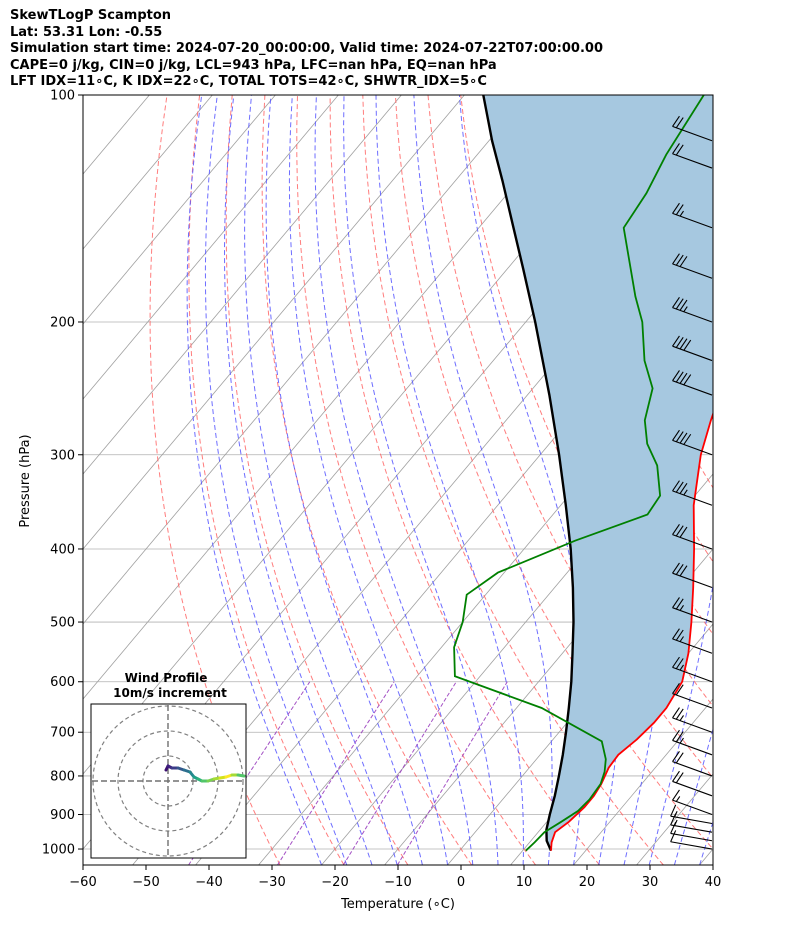  What do you see at coordinates (208, 882) in the screenshot?
I see `x-tick-label: −40` at bounding box center [208, 882].